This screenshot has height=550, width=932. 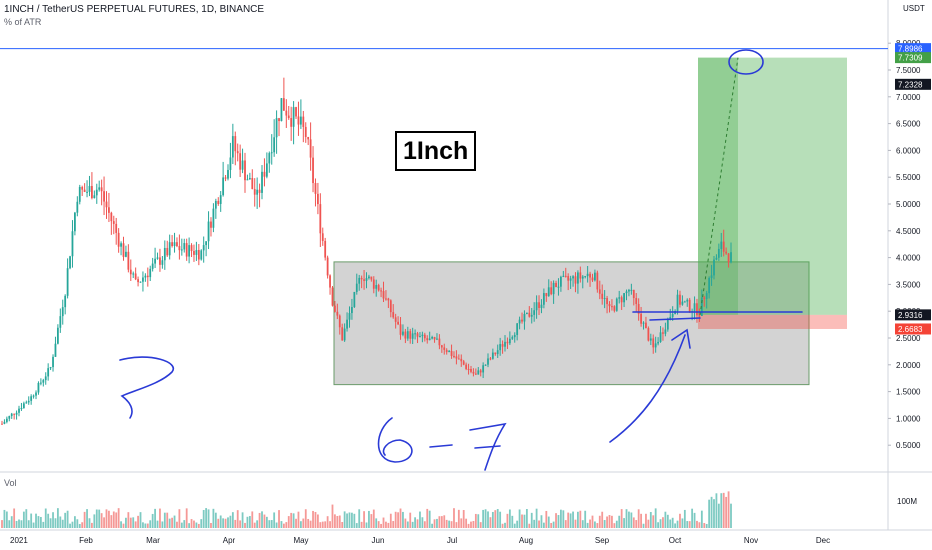 I want to click on x-tick-label: 2021, so click(x=19, y=540).